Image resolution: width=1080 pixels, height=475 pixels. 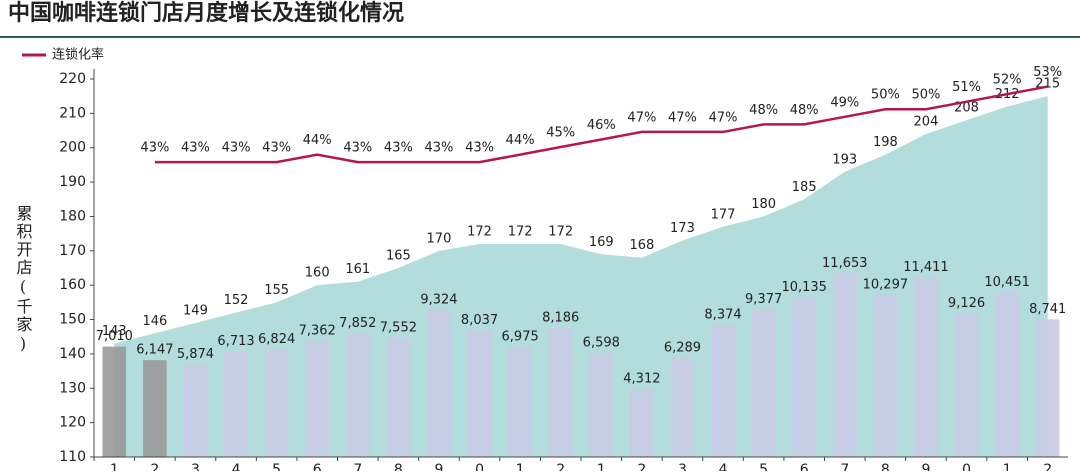 I want to click on area-label: 160, so click(x=317, y=273).